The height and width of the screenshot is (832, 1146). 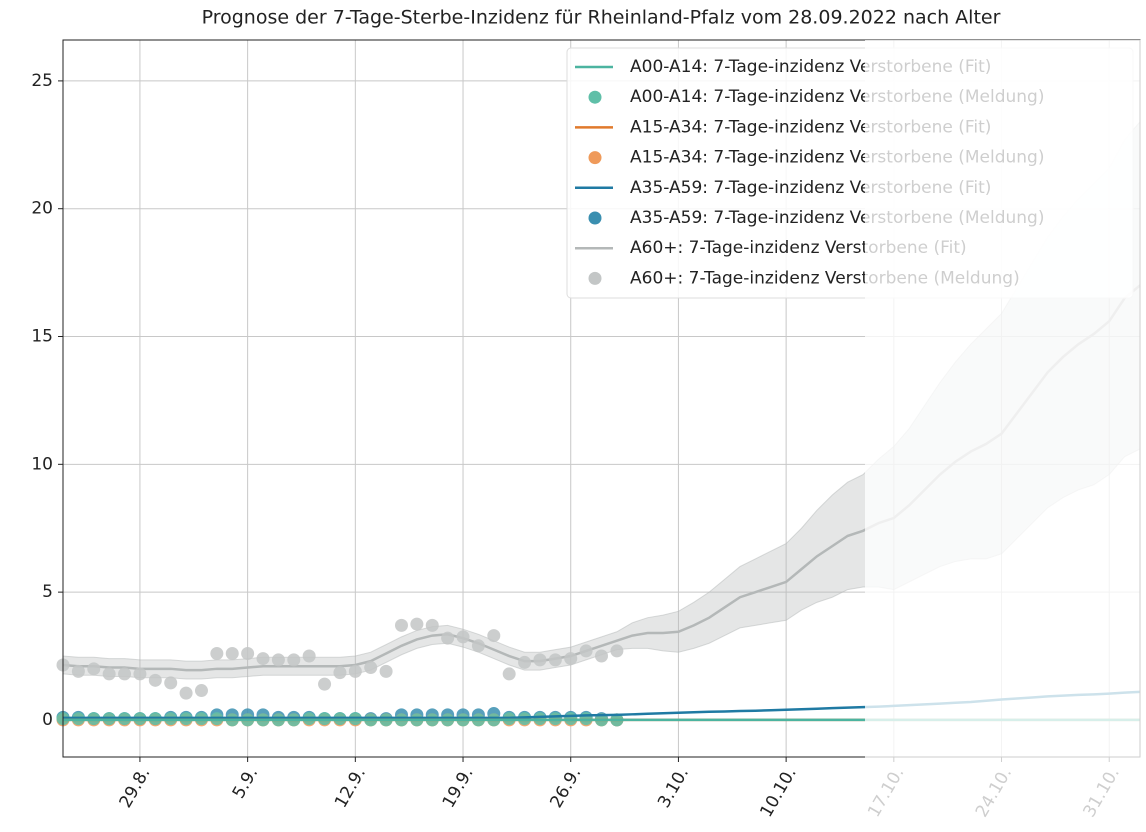 What do you see at coordinates (42, 337) in the screenshot?
I see `y-tick-label: 15` at bounding box center [42, 337].